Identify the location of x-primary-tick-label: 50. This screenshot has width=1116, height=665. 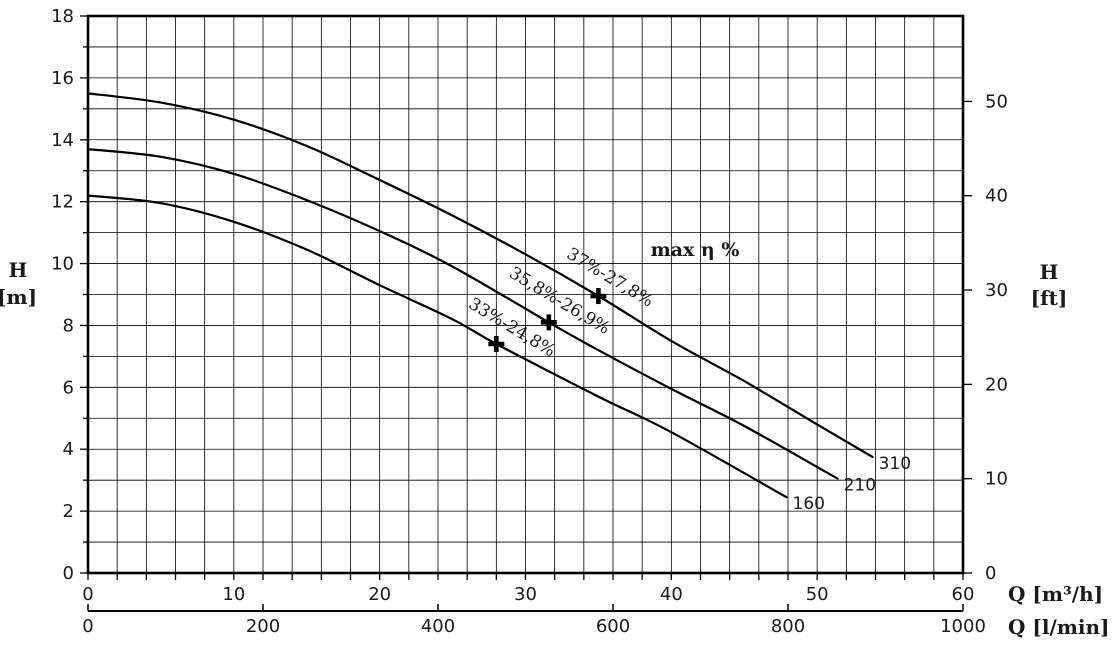
(817, 594).